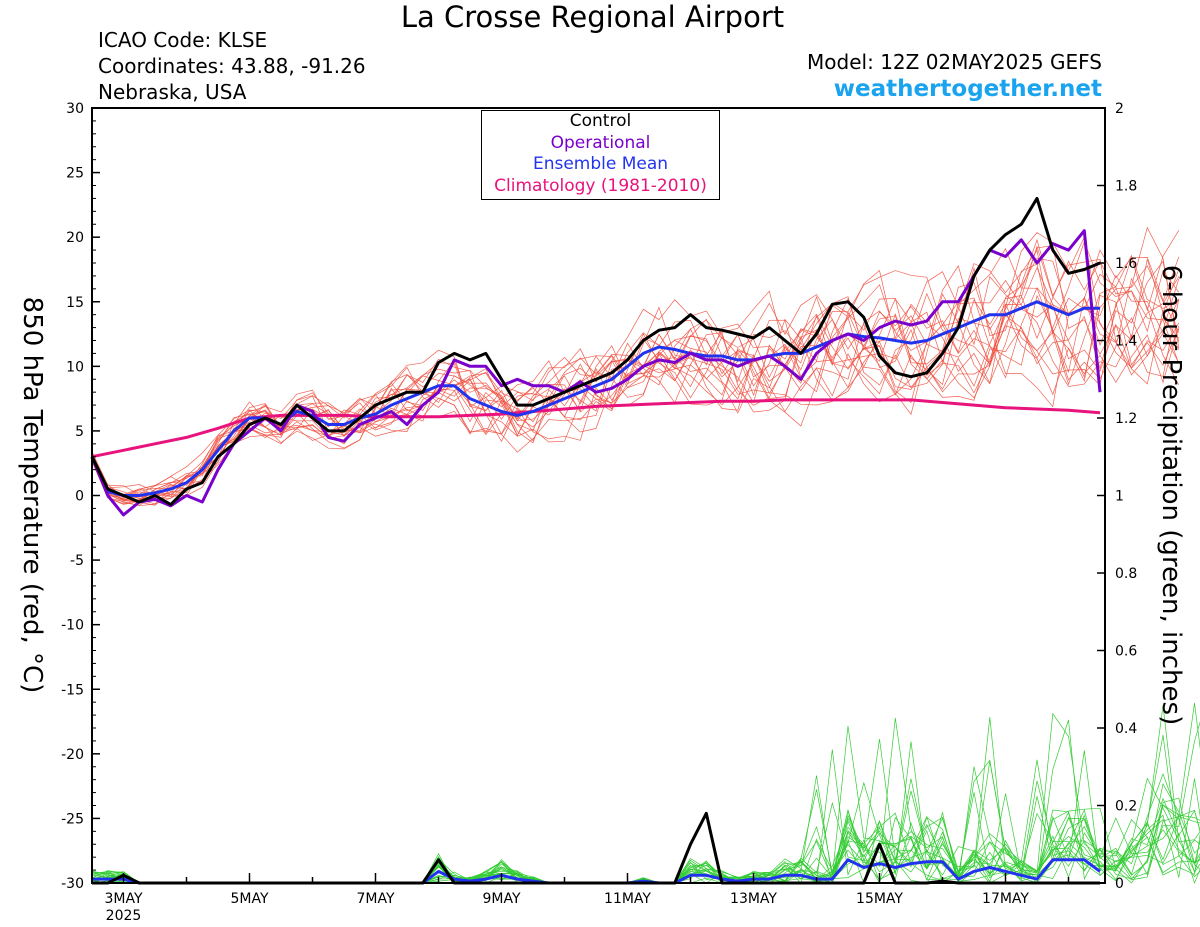  What do you see at coordinates (123, 899) in the screenshot?
I see `x-tick-label: 3MAY` at bounding box center [123, 899].